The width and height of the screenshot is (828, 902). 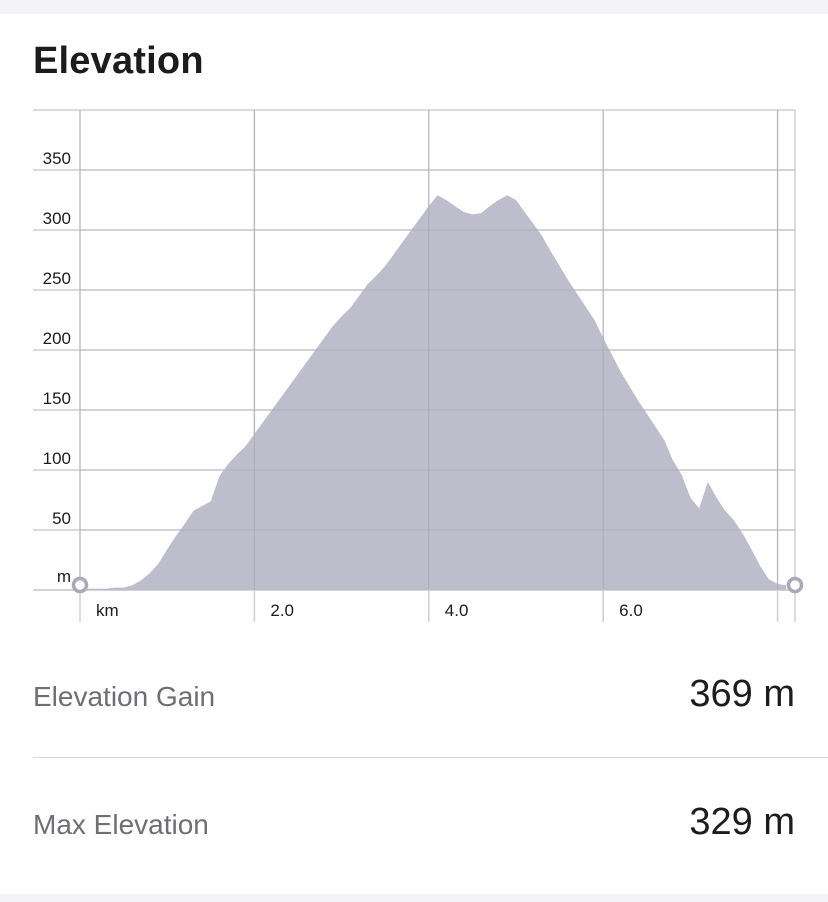 What do you see at coordinates (414, 827) in the screenshot?
I see `max-elevation-row: Max Elevation 329 m` at bounding box center [414, 827].